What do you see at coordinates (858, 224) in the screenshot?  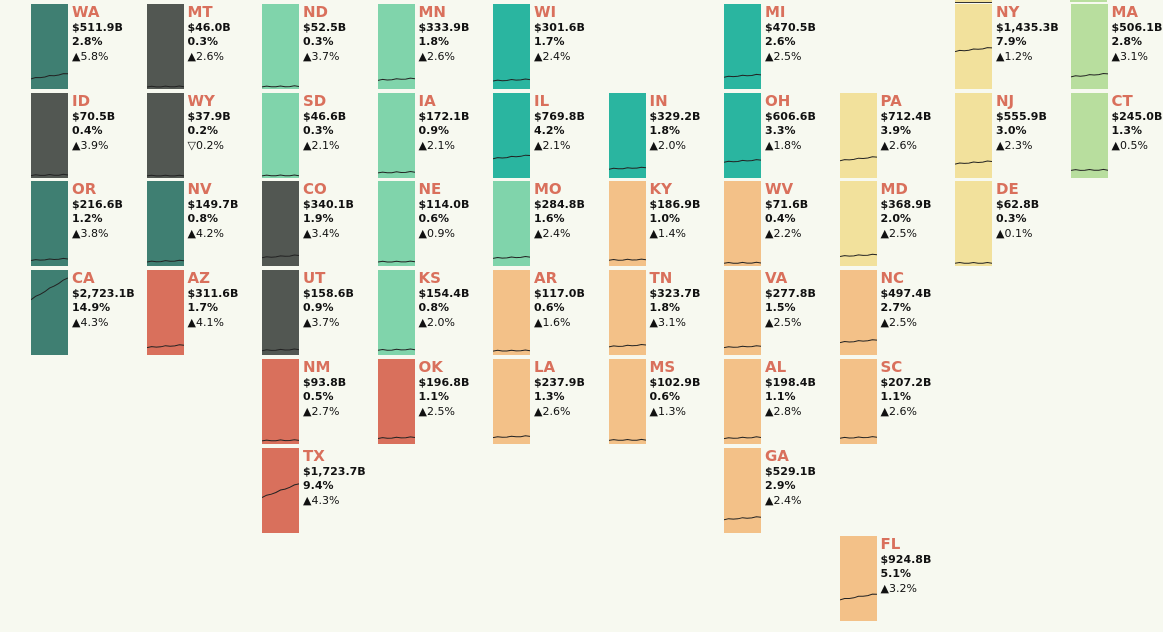 I see `state-tile-md` at bounding box center [858, 224].